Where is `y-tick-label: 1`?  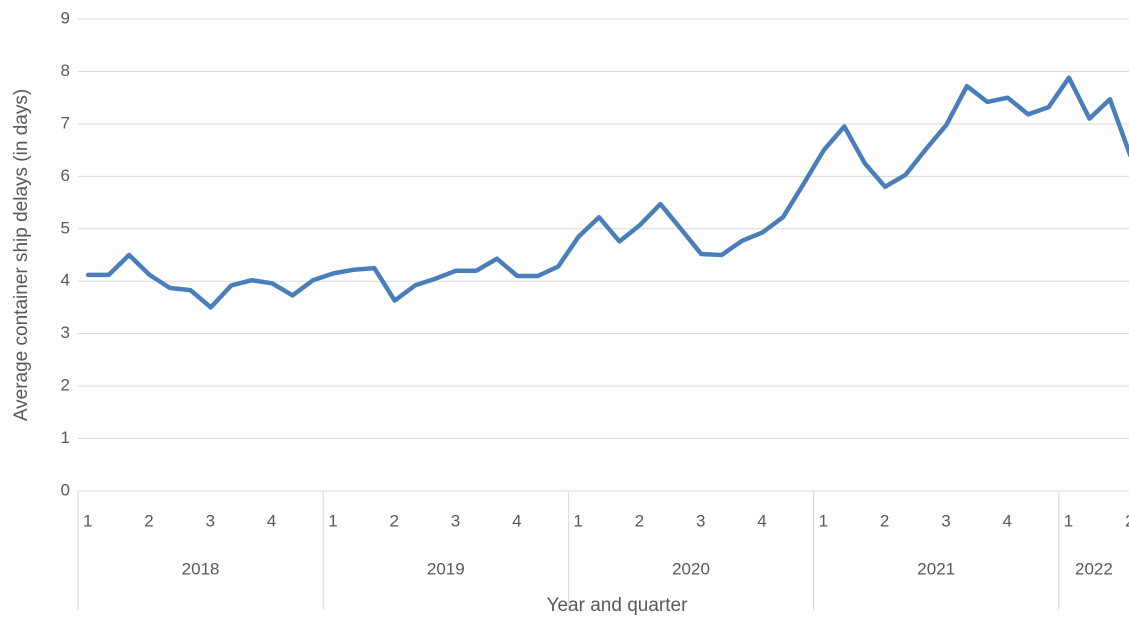
y-tick-label: 1 is located at coordinates (65, 437).